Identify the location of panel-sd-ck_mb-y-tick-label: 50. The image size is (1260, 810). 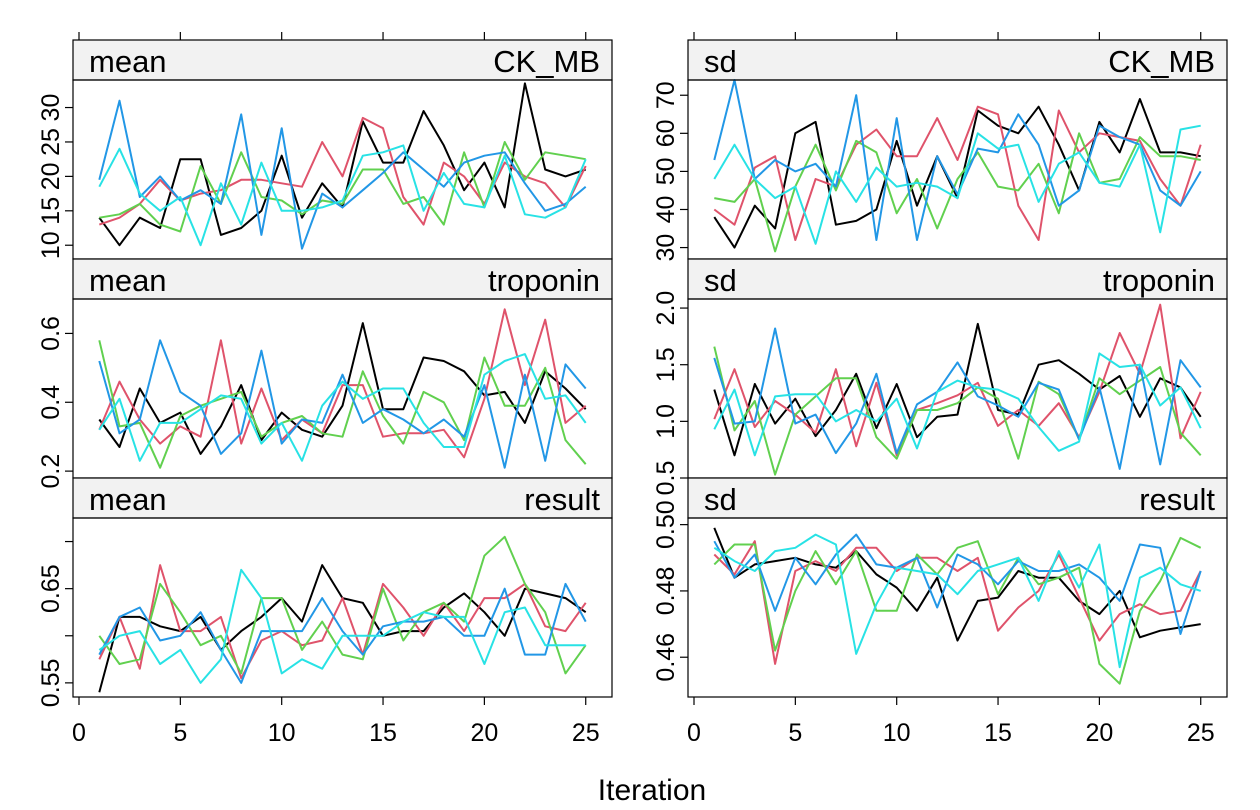
(666, 171).